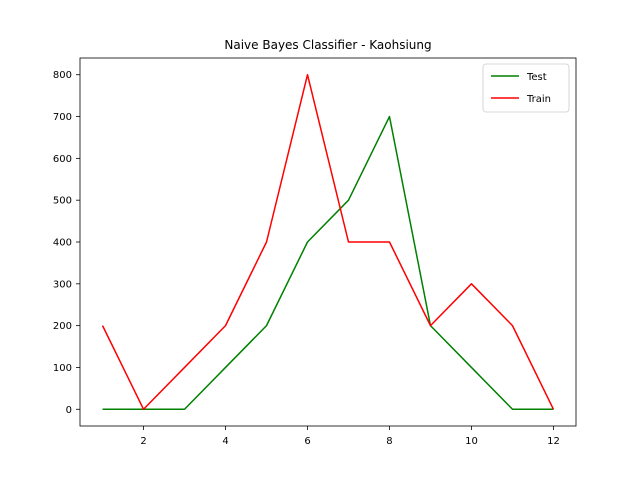 This screenshot has height=479, width=640. I want to click on legend: Test Train, so click(526, 88).